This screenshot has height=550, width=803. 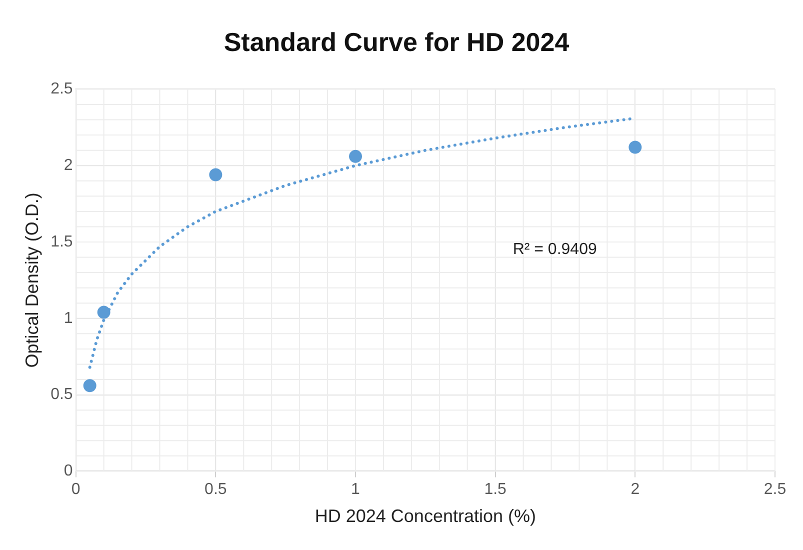 I want to click on x-tick-label: 0.5, so click(x=215, y=489).